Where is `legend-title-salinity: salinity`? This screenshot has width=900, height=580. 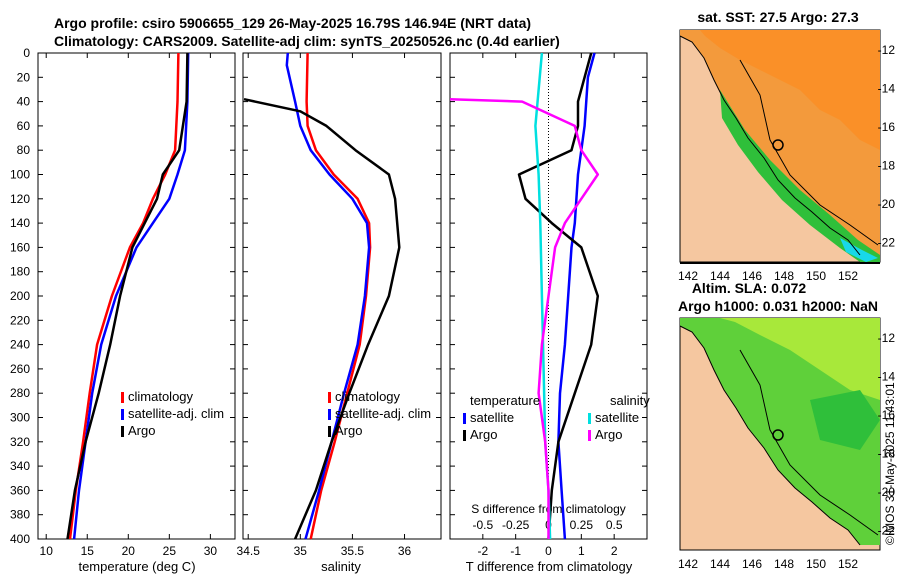
legend-title-salinity: salinity is located at coordinates (630, 400).